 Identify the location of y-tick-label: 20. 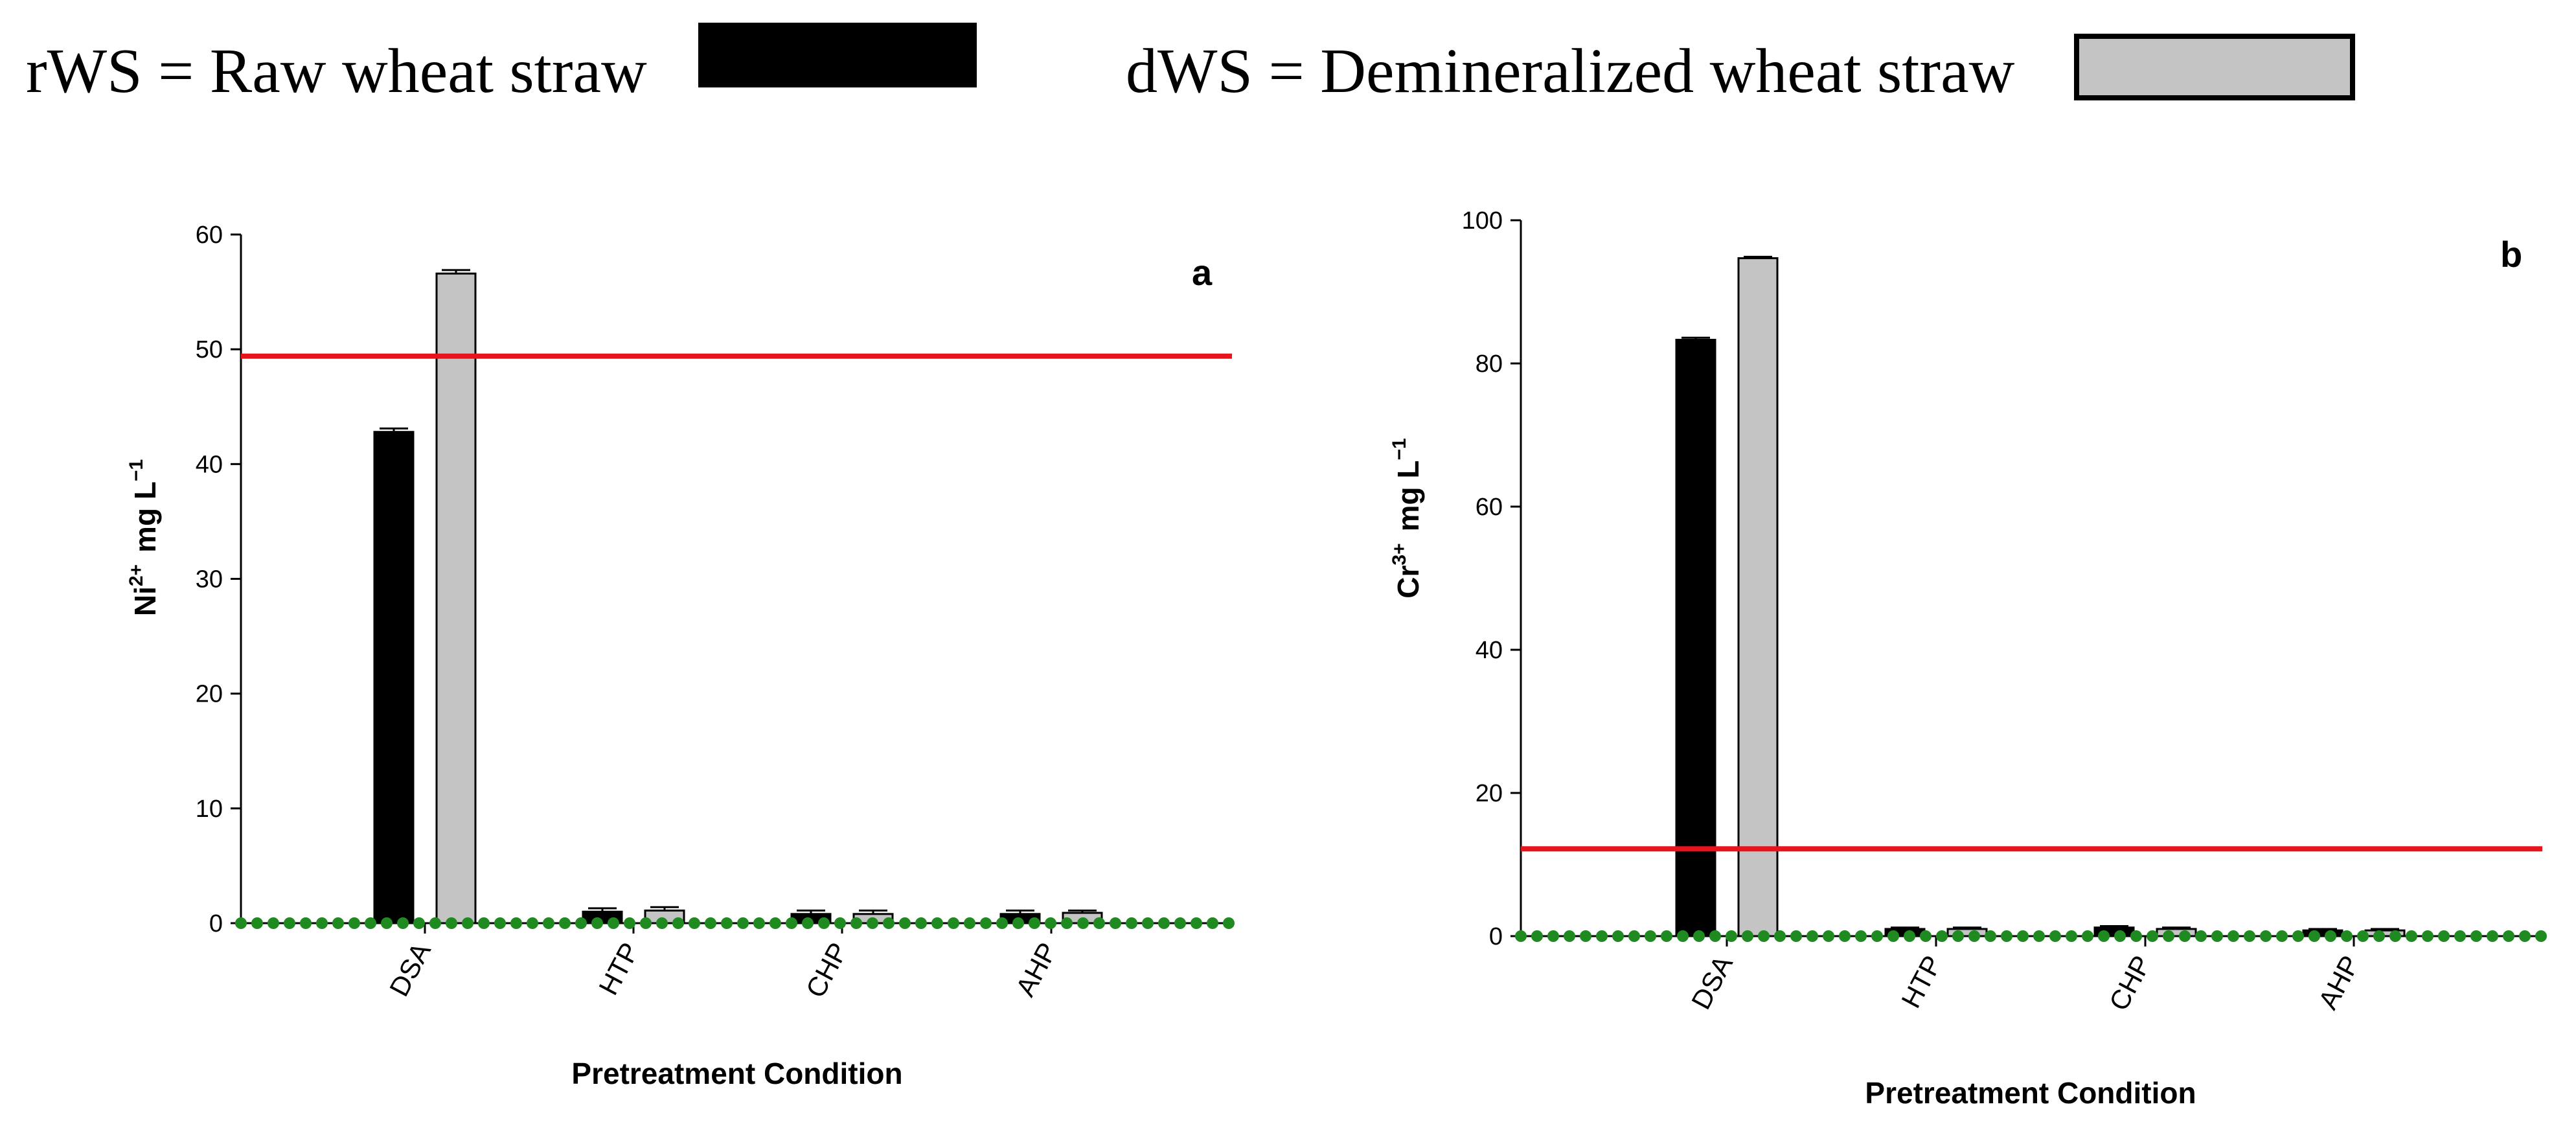
(1489, 793).